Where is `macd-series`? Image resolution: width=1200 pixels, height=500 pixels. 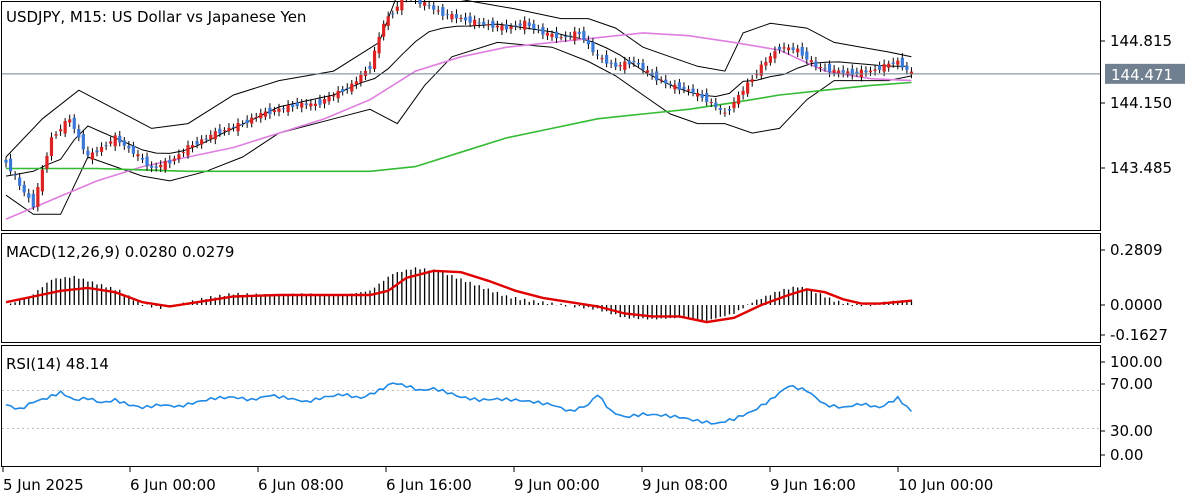 macd-series is located at coordinates (459, 295).